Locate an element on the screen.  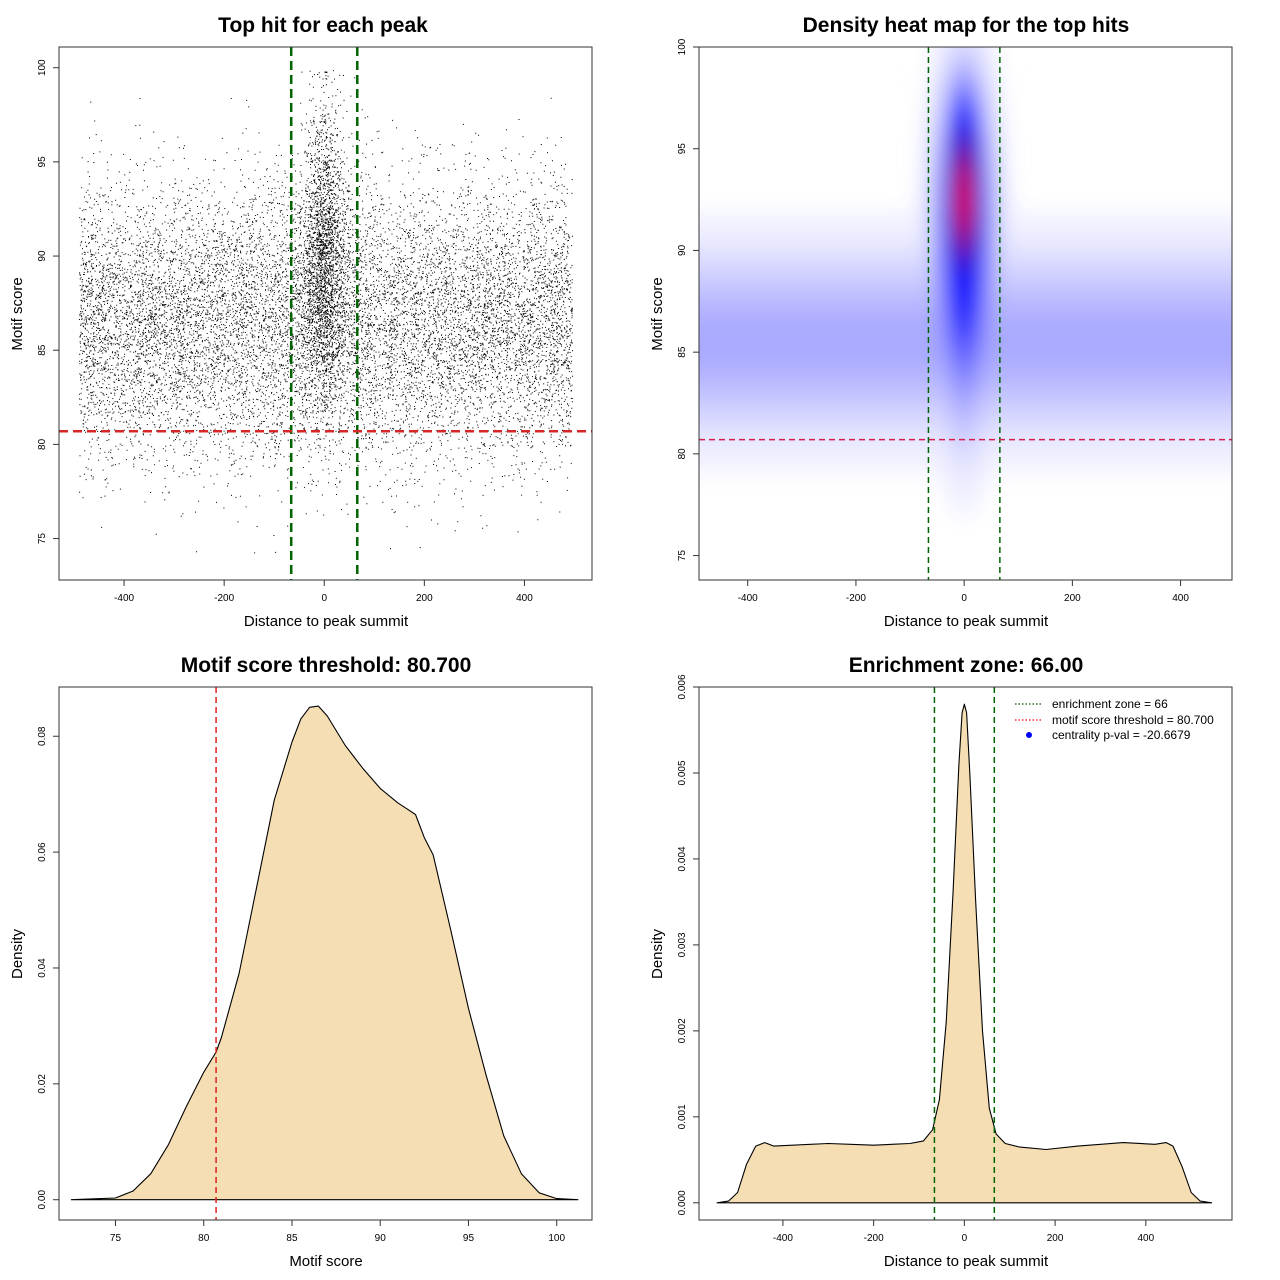
distance-density-y-tick-label: 0.002 is located at coordinates (682, 1030).